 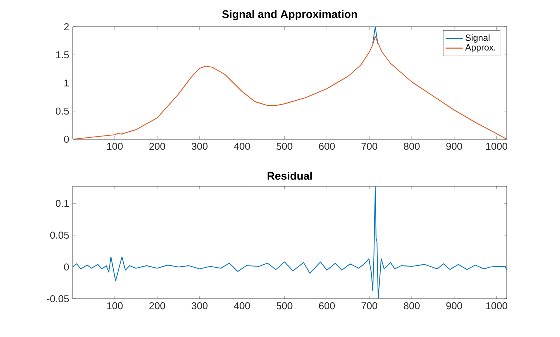 I want to click on y-tick-label: 1.5, so click(x=63, y=55).